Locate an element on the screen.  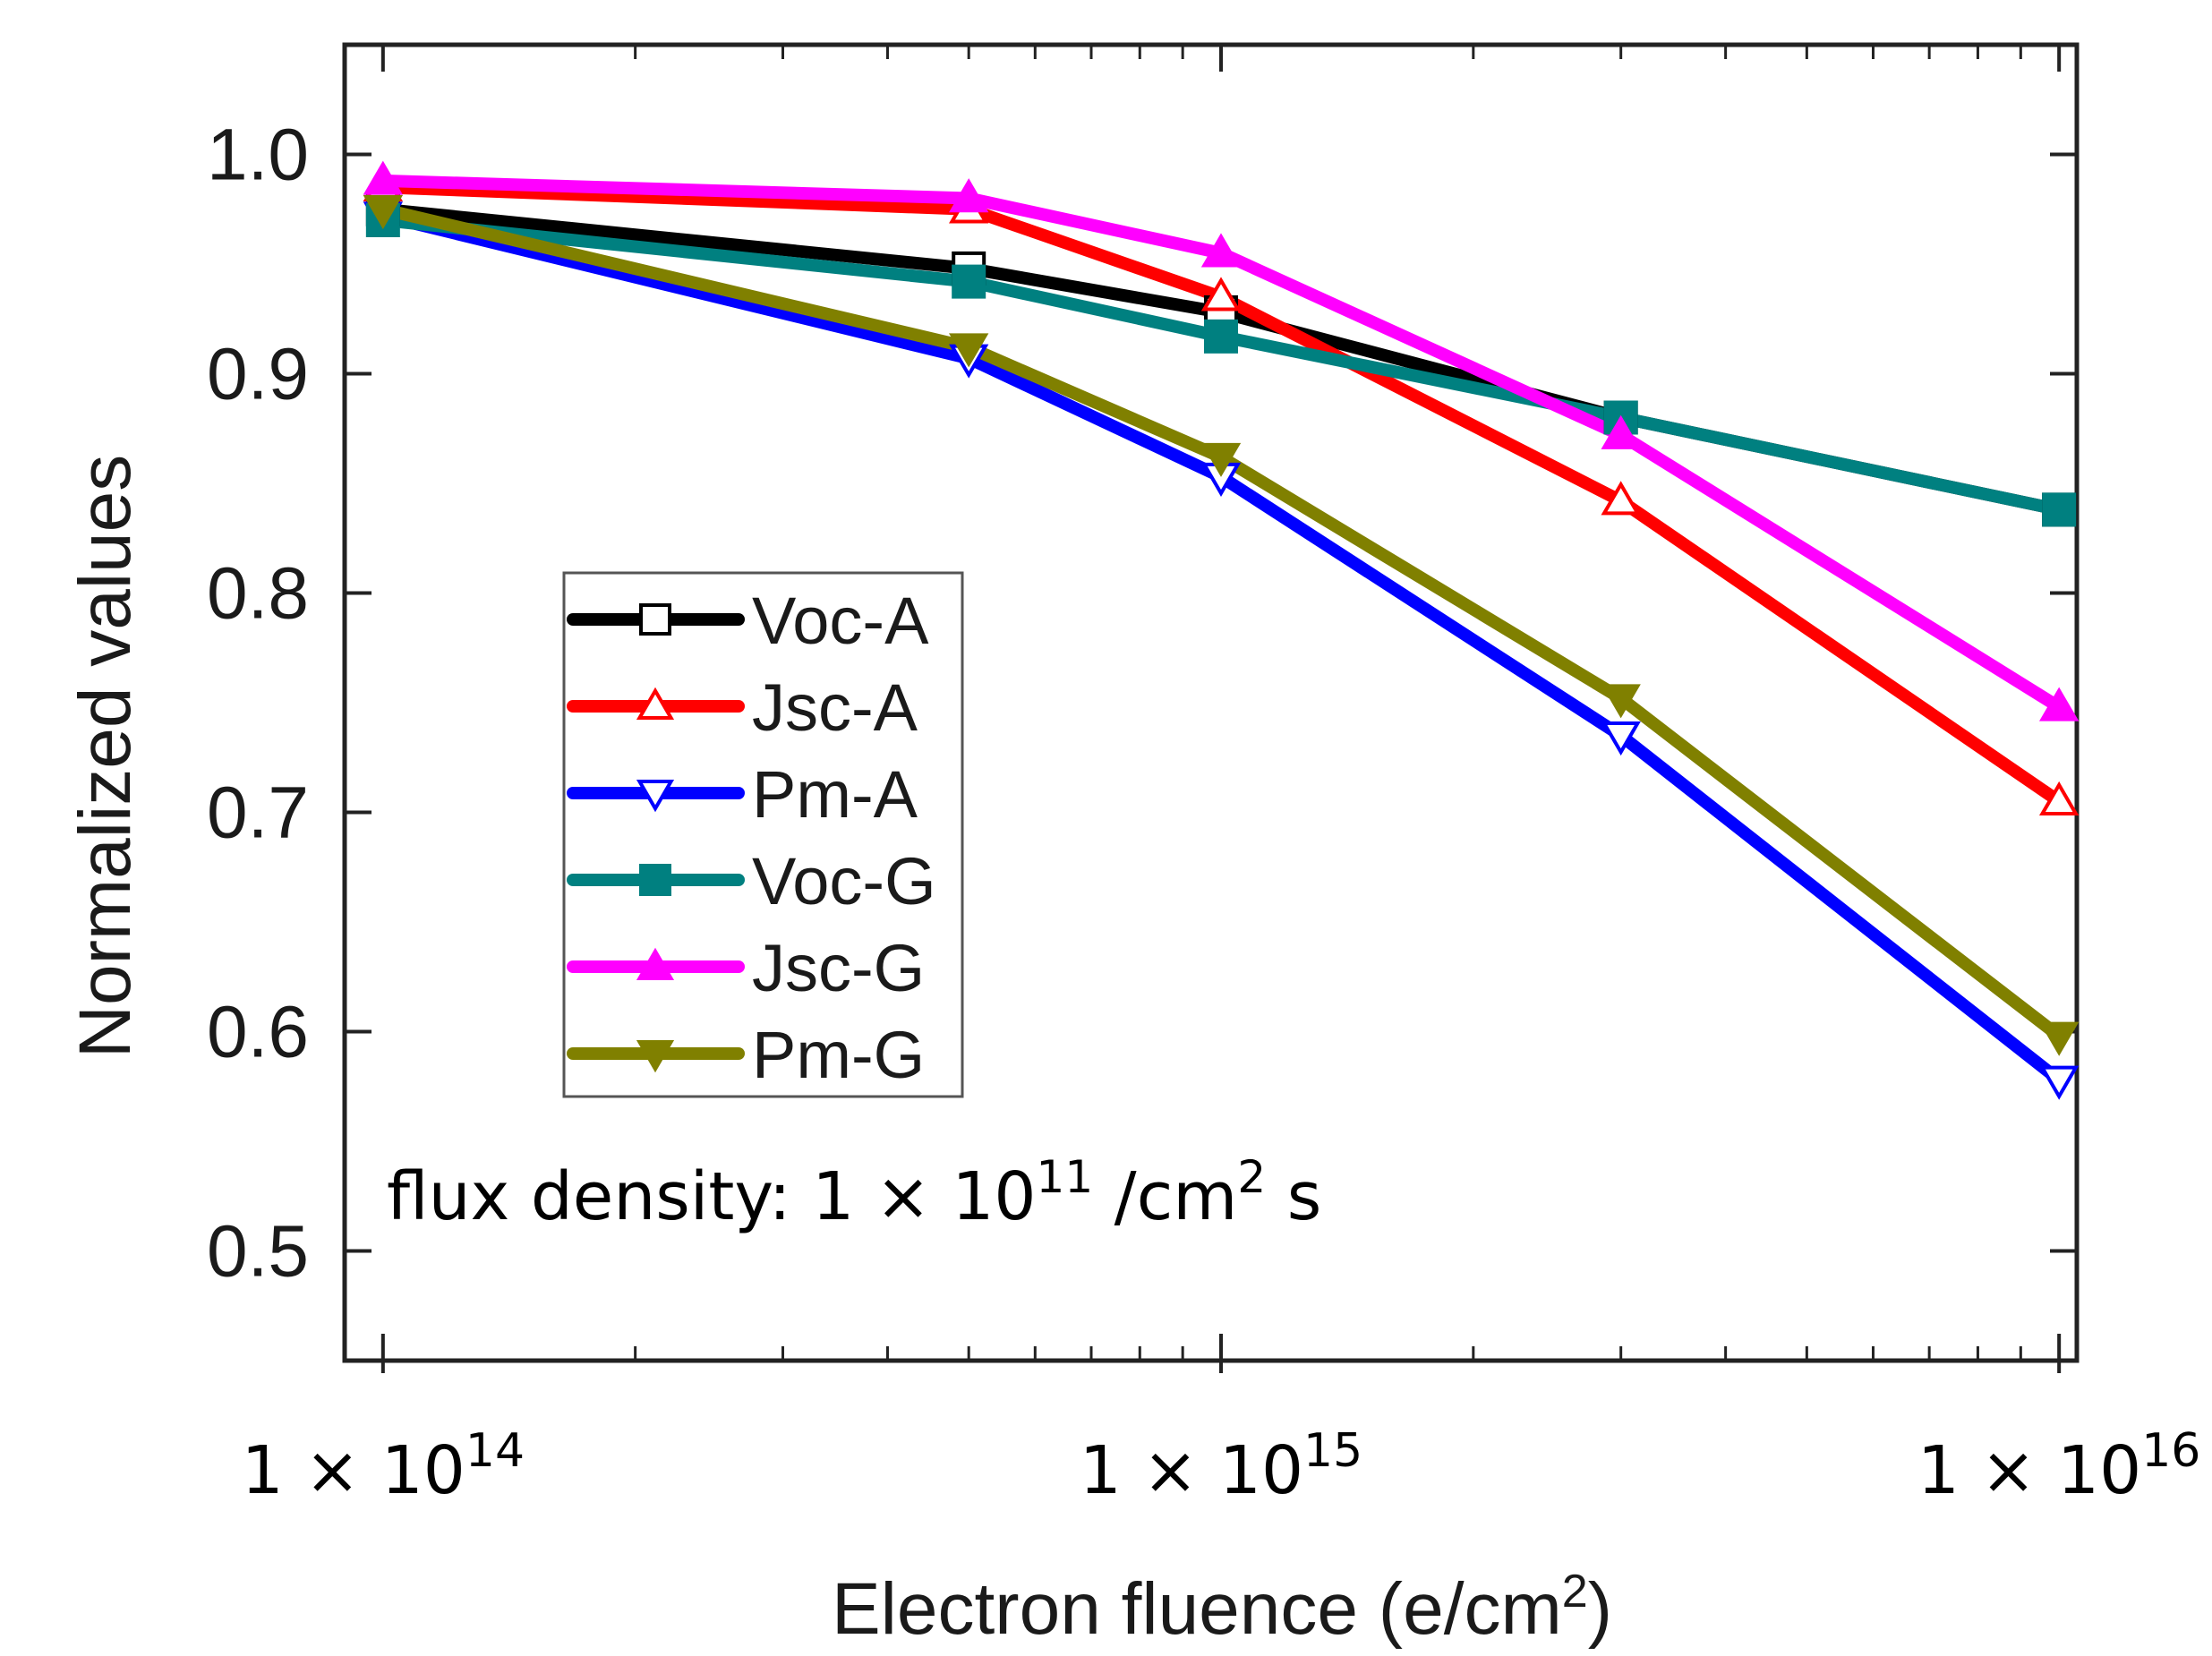
x-tick-label: 1 × 1014 is located at coordinates (383, 1466).